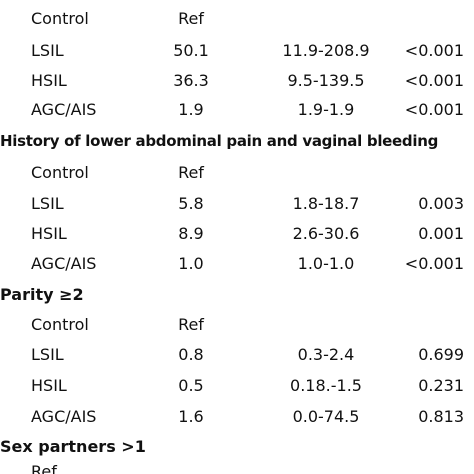 The height and width of the screenshot is (474, 474). What do you see at coordinates (191, 385) in the screenshot?
I see `odds-ratio: 0.5` at bounding box center [191, 385].